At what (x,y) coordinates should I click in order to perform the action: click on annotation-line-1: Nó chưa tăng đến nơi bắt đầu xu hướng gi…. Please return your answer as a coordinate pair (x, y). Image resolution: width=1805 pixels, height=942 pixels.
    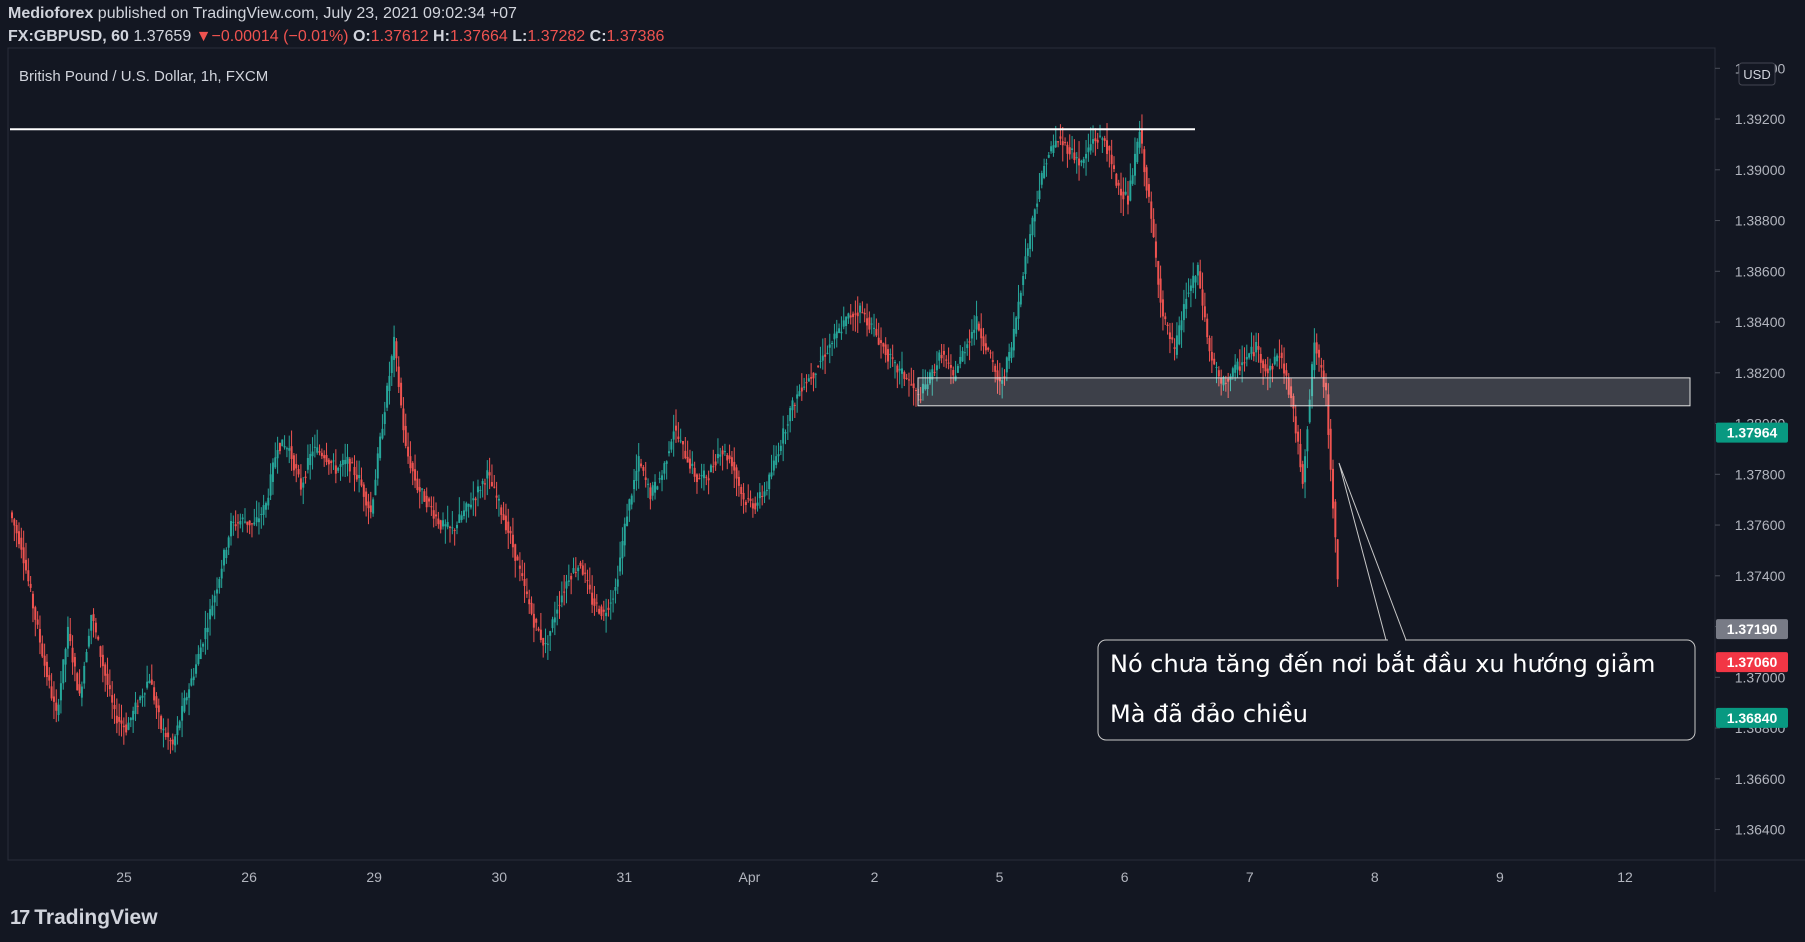
    Looking at the image, I should click on (1382, 663).